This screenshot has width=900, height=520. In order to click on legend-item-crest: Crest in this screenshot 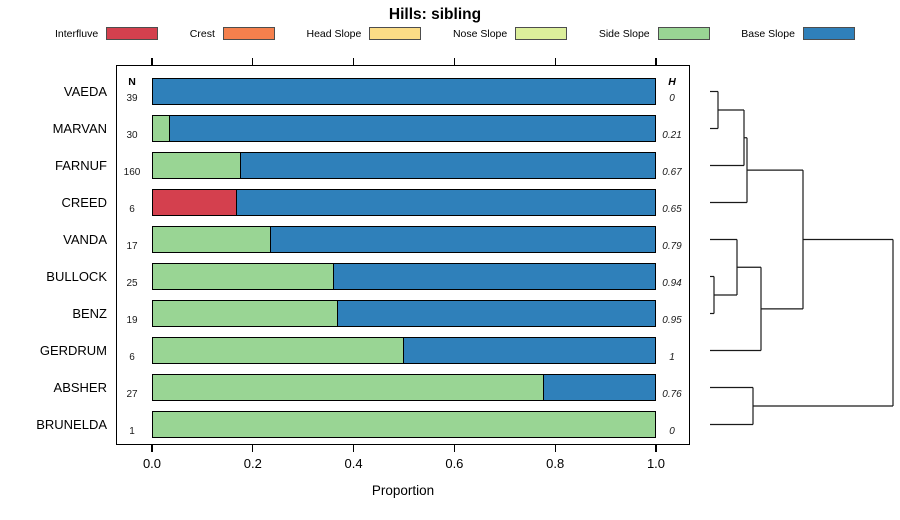, I will do `click(232, 33)`.